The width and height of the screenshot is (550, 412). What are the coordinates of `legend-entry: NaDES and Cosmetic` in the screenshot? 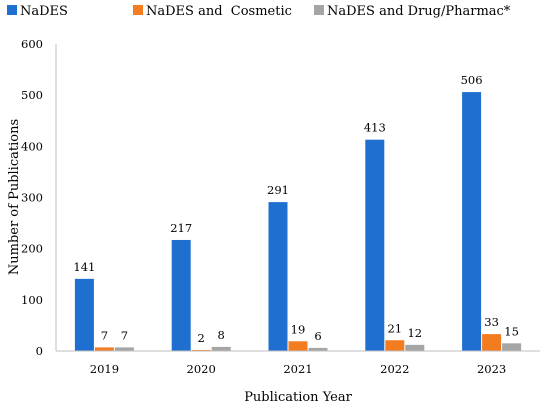 It's located at (219, 11).